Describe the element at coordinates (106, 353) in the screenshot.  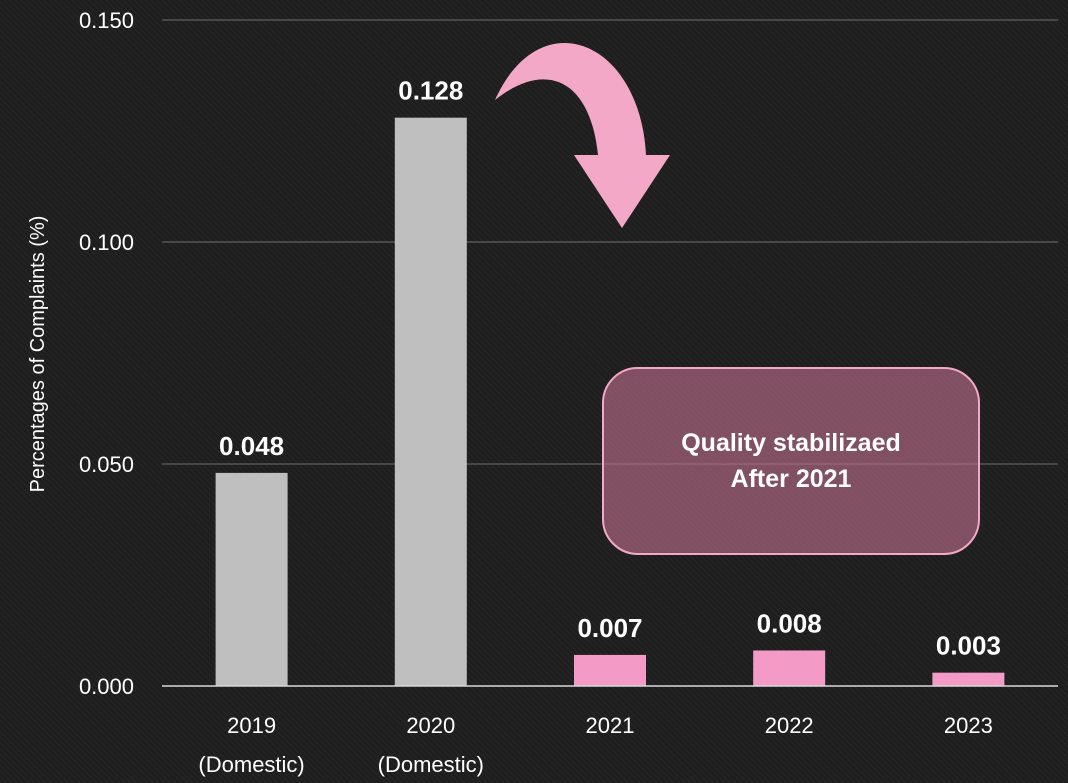
I see `y-axis-ticks: 0.000 0.050 0.100 0.150` at that location.